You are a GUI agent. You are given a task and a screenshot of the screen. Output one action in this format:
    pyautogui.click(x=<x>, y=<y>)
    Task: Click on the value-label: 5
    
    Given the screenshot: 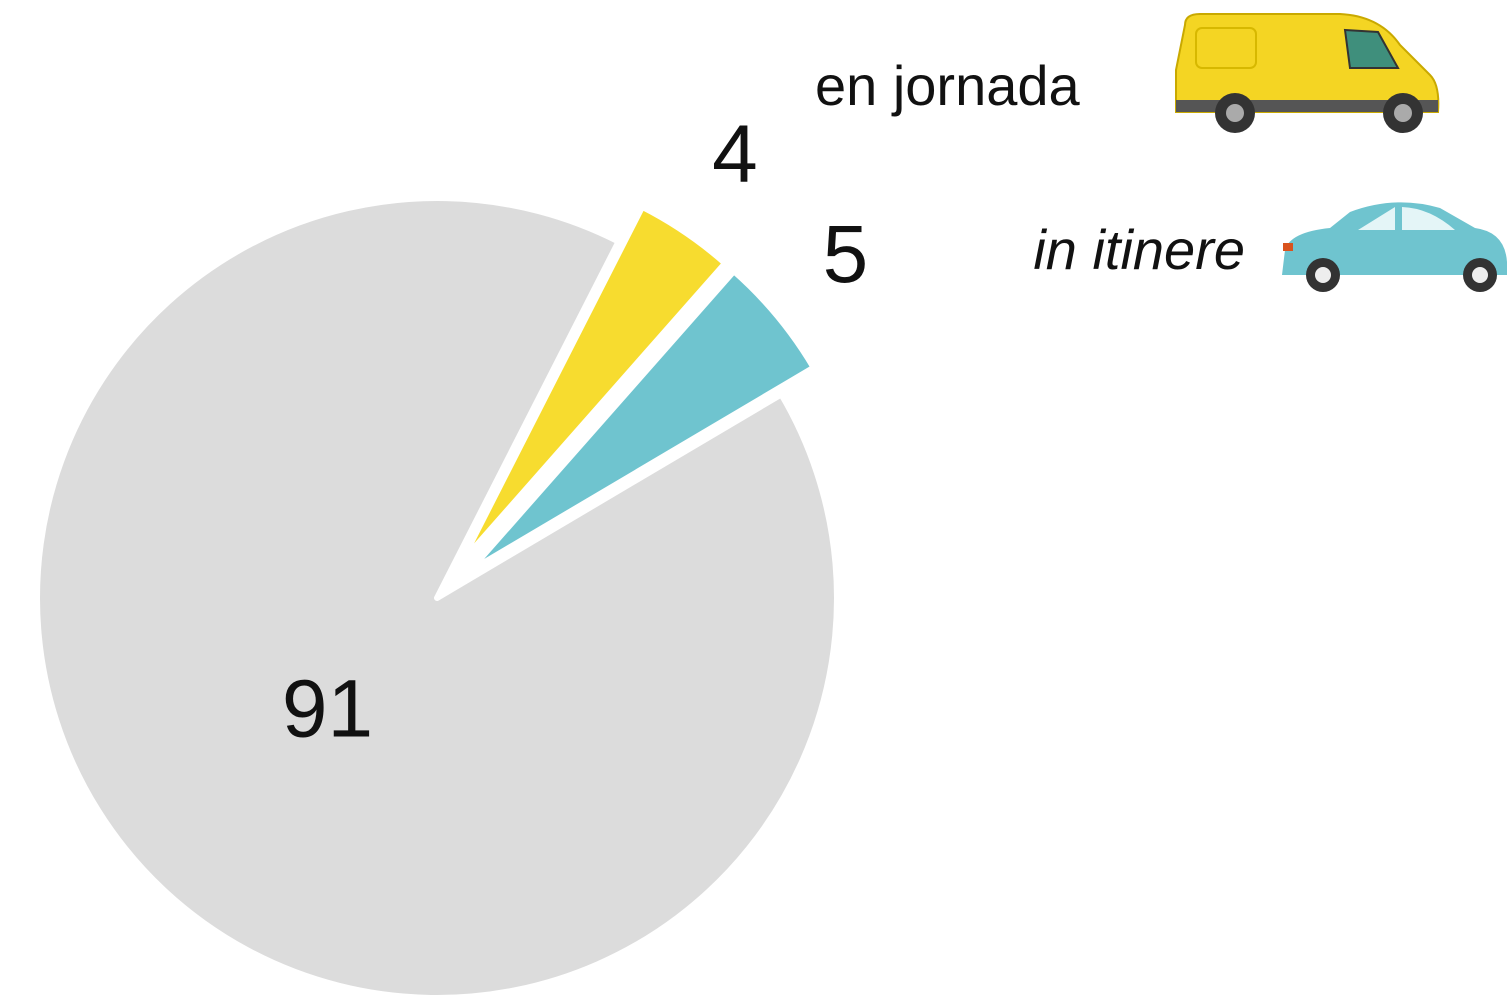 What is the action you would take?
    pyautogui.click(x=846, y=254)
    